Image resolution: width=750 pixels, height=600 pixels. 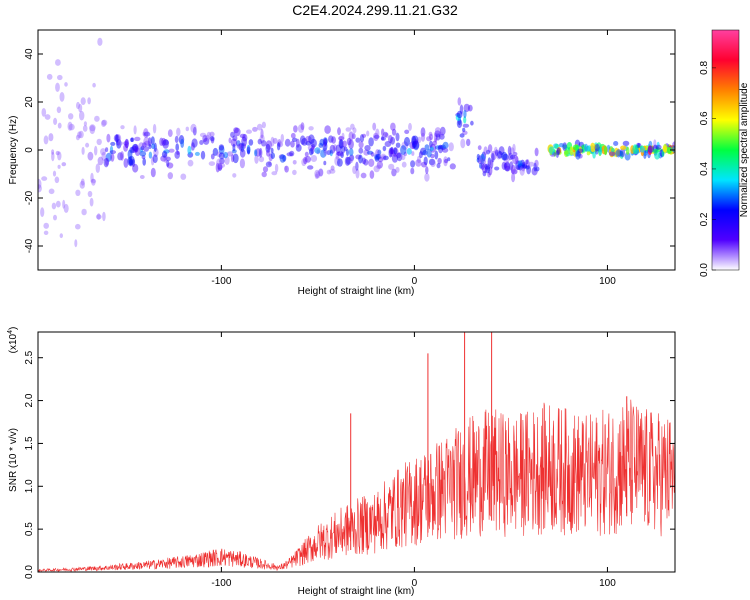 What do you see at coordinates (704, 118) in the screenshot?
I see `colorbar-tick-label: 0.6` at bounding box center [704, 118].